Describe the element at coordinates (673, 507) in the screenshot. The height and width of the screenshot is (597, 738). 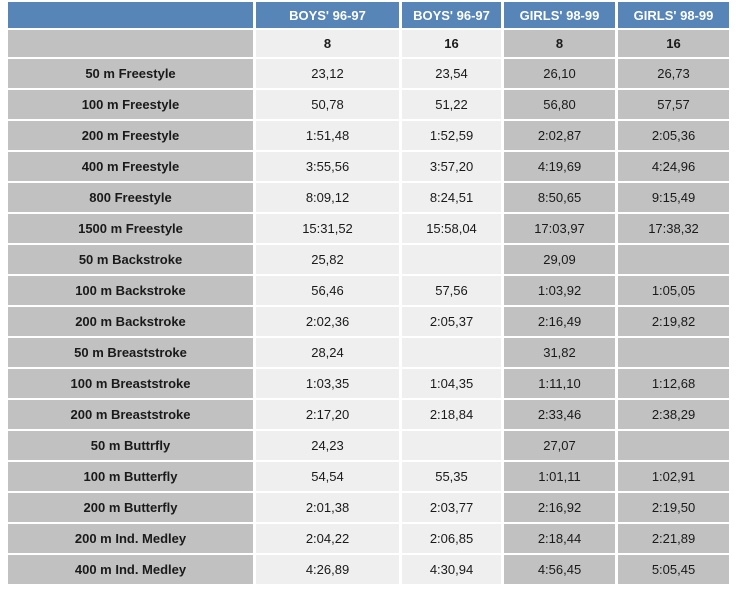
I see `time-cell: 2:19,50` at that location.